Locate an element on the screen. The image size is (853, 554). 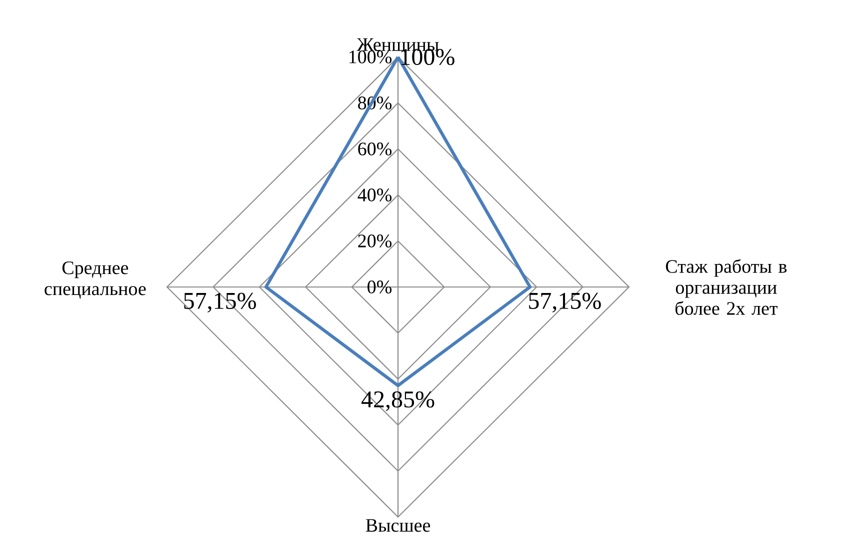
spoke-label: Стаж работы в организации более 2х лет is located at coordinates (726, 287).